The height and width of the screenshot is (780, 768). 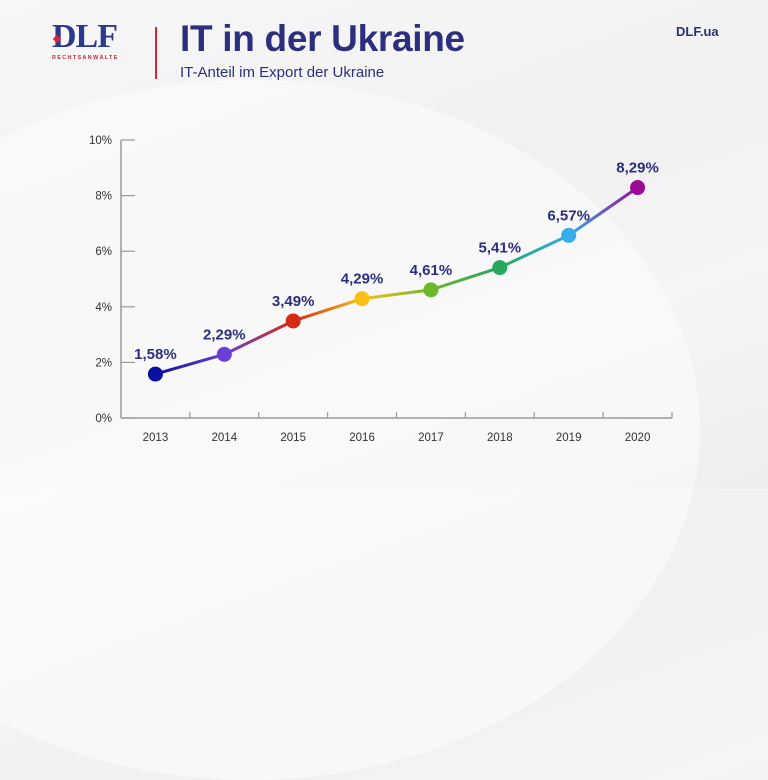 What do you see at coordinates (85, 58) in the screenshot?
I see `logo-subtext: RECHTSANWÄLTE` at bounding box center [85, 58].